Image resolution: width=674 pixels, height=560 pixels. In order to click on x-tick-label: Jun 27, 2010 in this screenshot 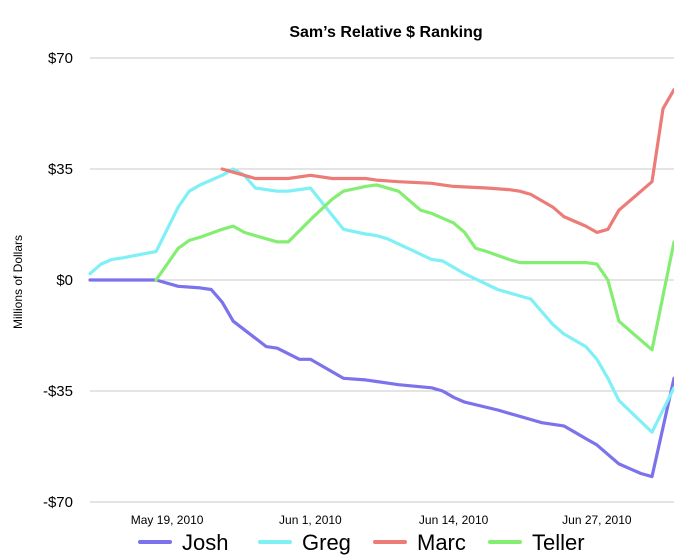, I will do `click(597, 520)`.